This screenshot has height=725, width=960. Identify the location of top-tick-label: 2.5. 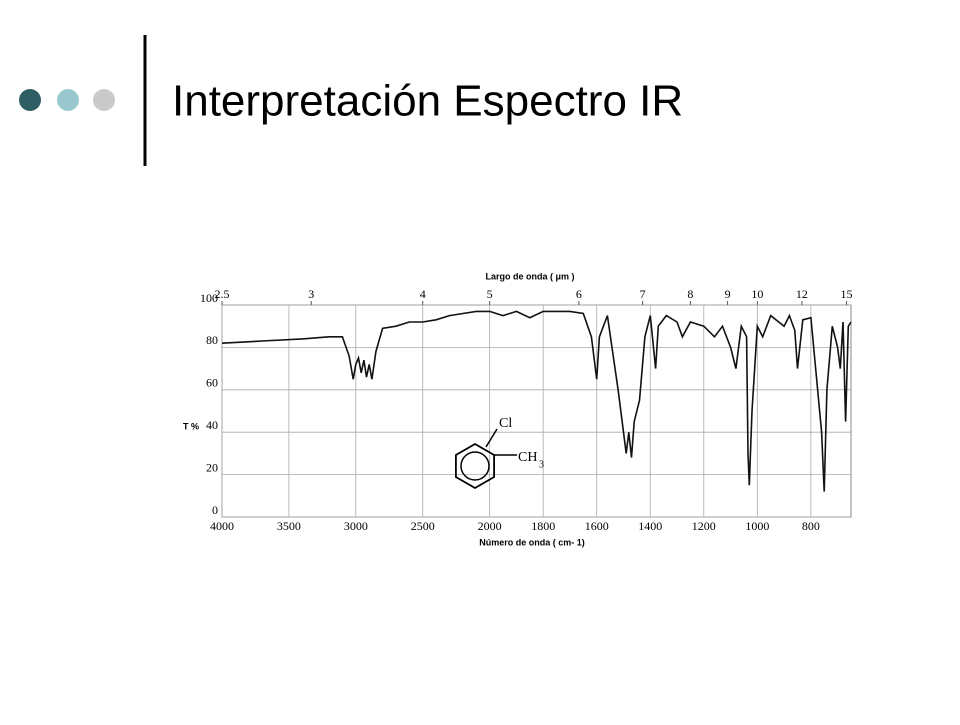
(222, 294).